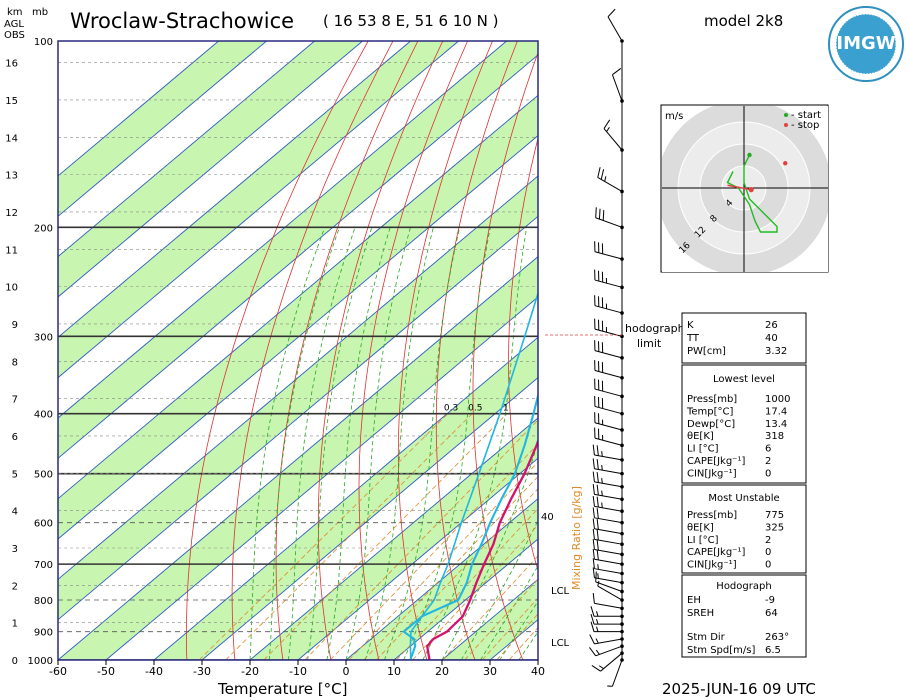  Describe the element at coordinates (15, 512) in the screenshot. I see `km-tick-label: 4` at that location.